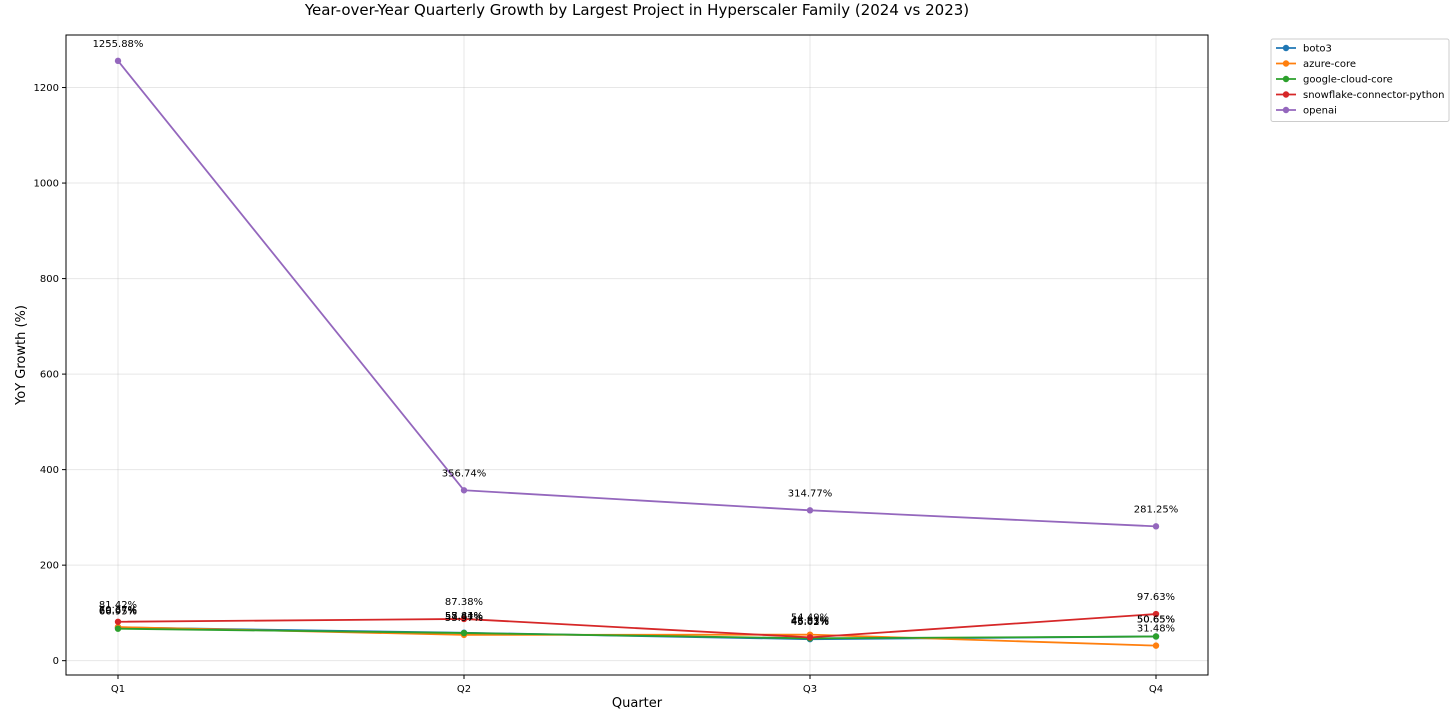 The height and width of the screenshot is (716, 1456). What do you see at coordinates (464, 602) in the screenshot?
I see `data-label: 87.38%` at bounding box center [464, 602].